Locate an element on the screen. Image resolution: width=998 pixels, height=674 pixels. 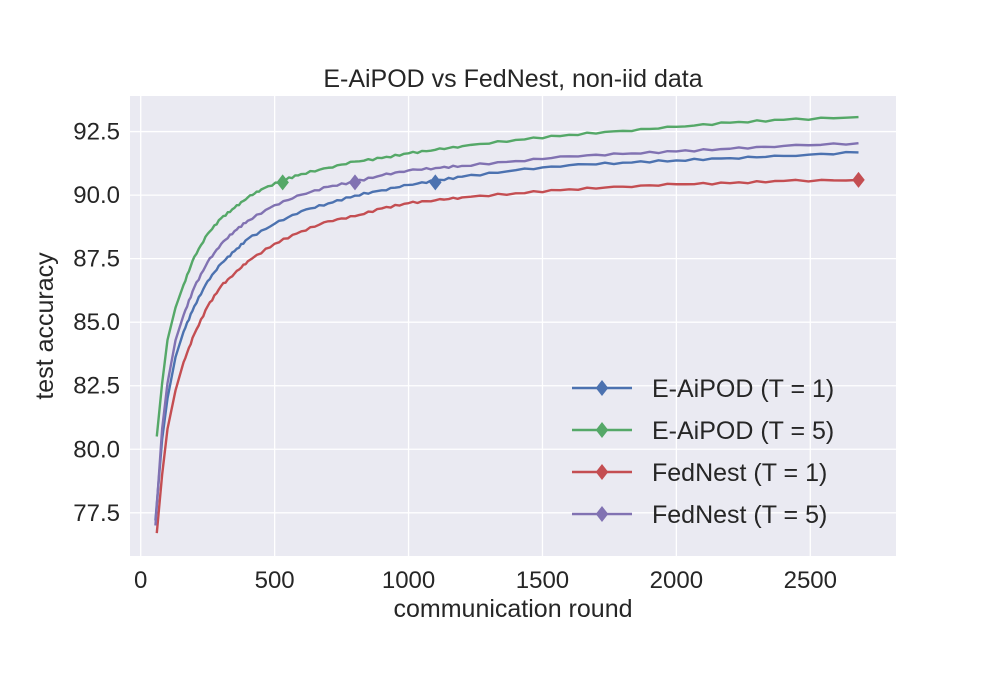
y-tick-label: 90.0 is located at coordinates (96, 195).